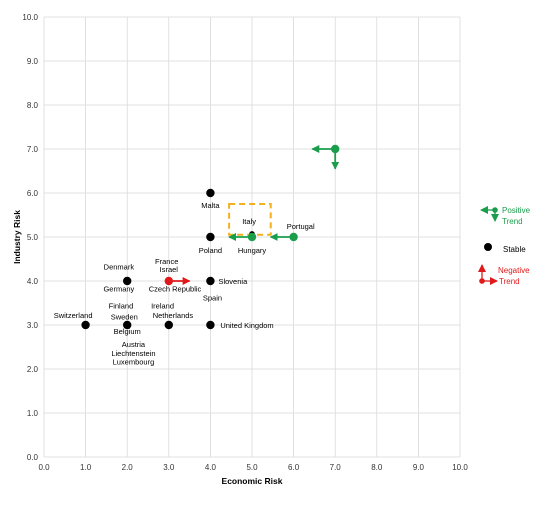 This screenshot has width=546, height=505. I want to click on slovenia-point, so click(210, 281).